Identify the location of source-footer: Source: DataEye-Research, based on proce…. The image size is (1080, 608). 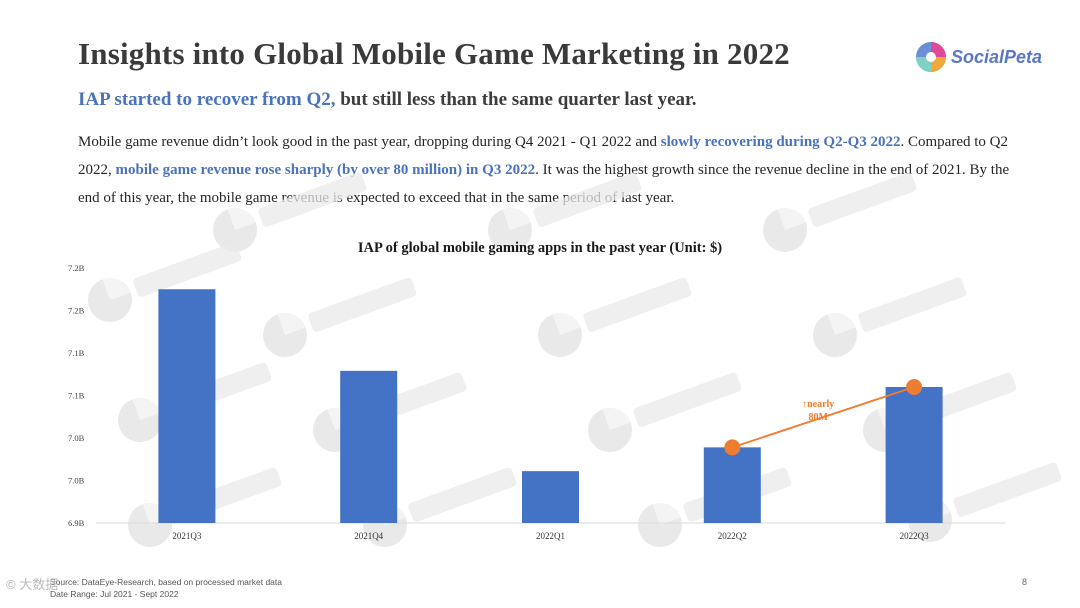
(166, 588).